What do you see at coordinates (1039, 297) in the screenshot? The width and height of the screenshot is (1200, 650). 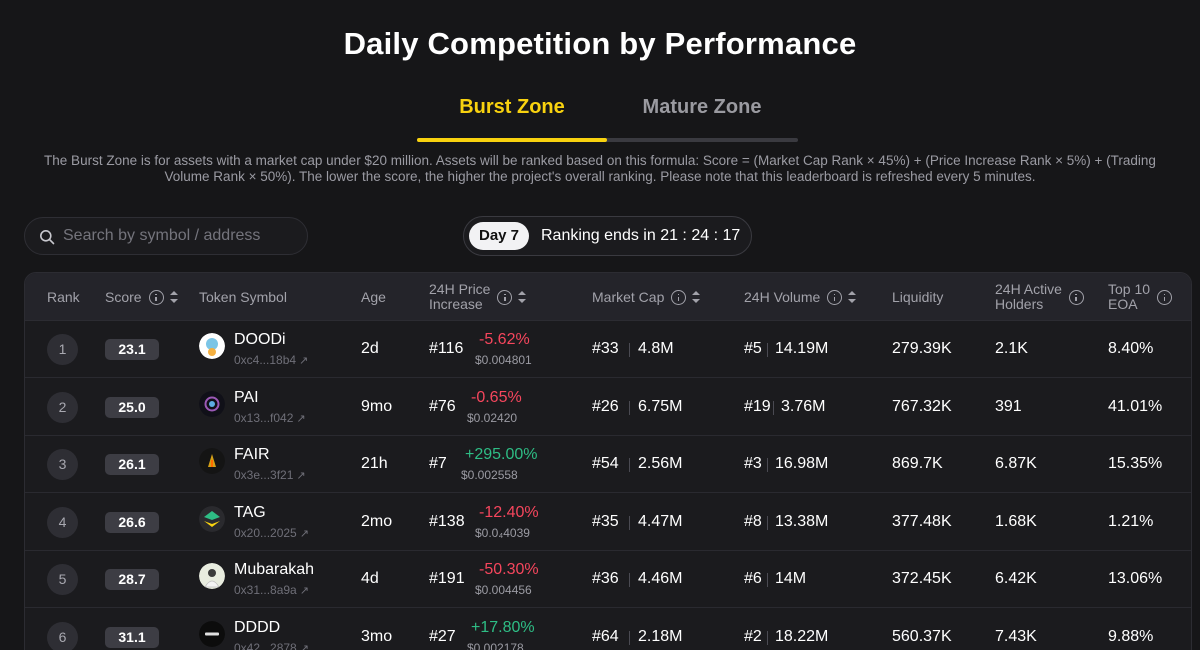 I see `header-active-holders: 24H Active Holders` at bounding box center [1039, 297].